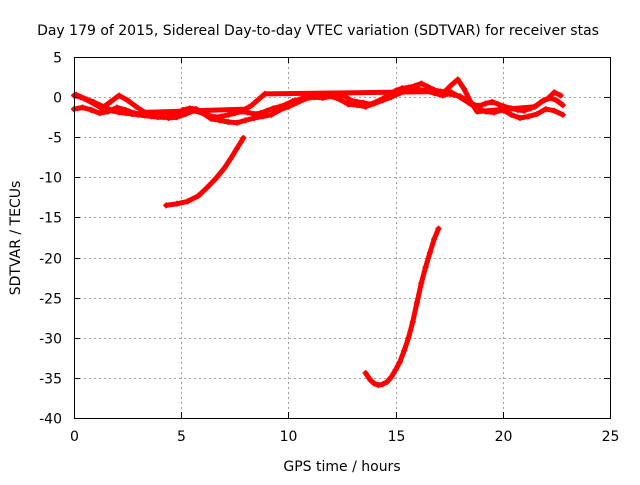  What do you see at coordinates (504, 437) in the screenshot?
I see `x-tick-label: 20` at bounding box center [504, 437].